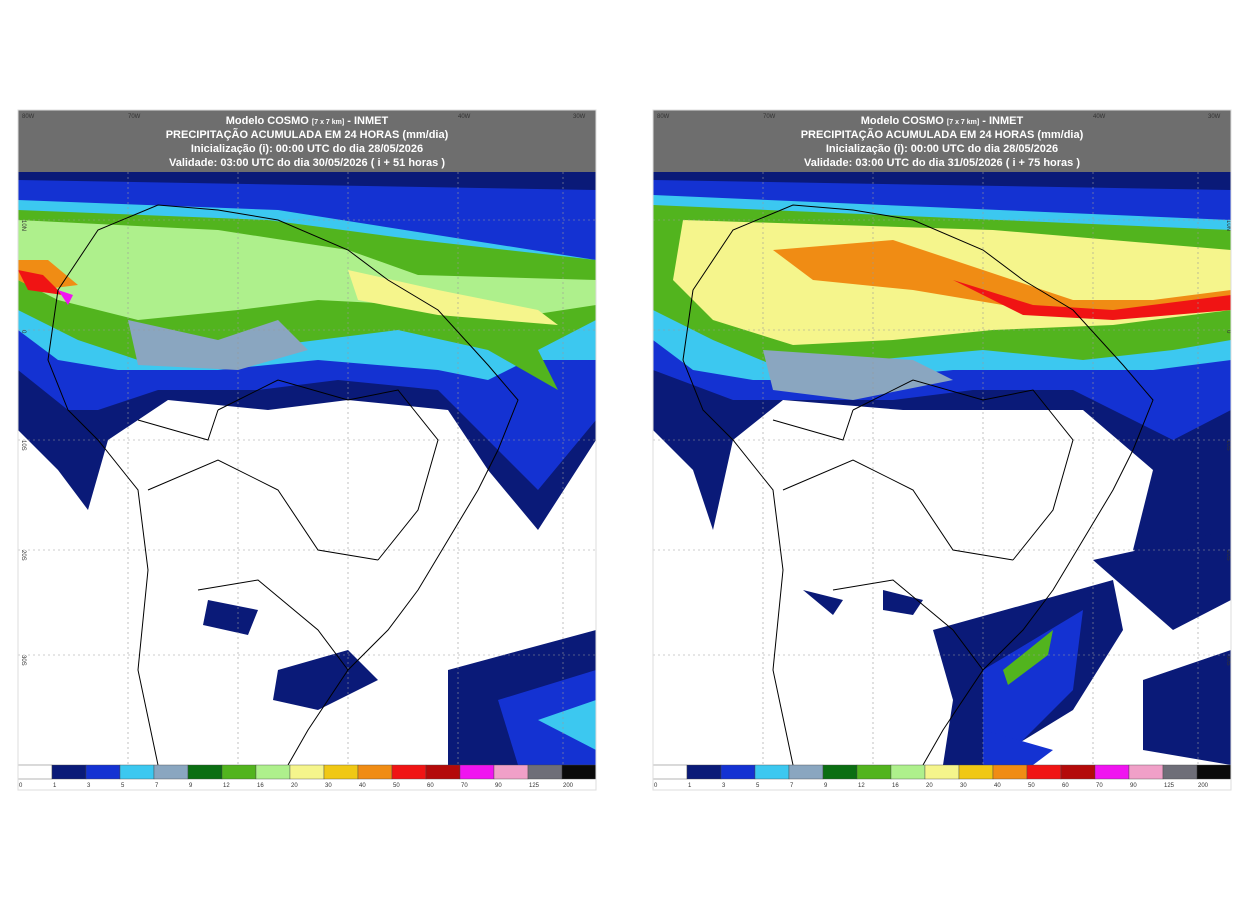 This screenshot has height=905, width=1250. Describe the element at coordinates (1214, 117) in the screenshot. I see `lon-label: 30W` at that location.